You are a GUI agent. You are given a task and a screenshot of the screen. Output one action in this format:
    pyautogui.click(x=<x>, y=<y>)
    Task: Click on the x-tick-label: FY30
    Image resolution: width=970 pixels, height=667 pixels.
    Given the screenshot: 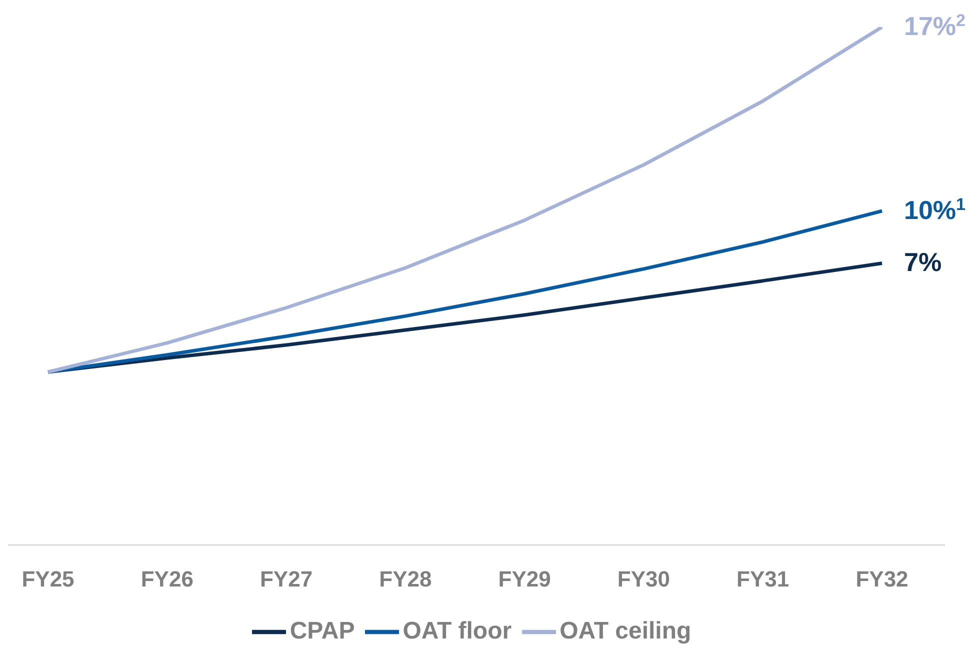 What is the action you would take?
    pyautogui.click(x=643, y=579)
    